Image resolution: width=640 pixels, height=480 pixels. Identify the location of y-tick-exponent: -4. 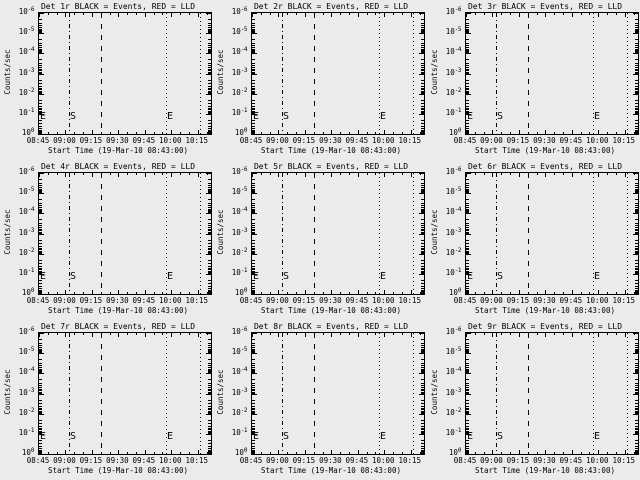
(244, 50).